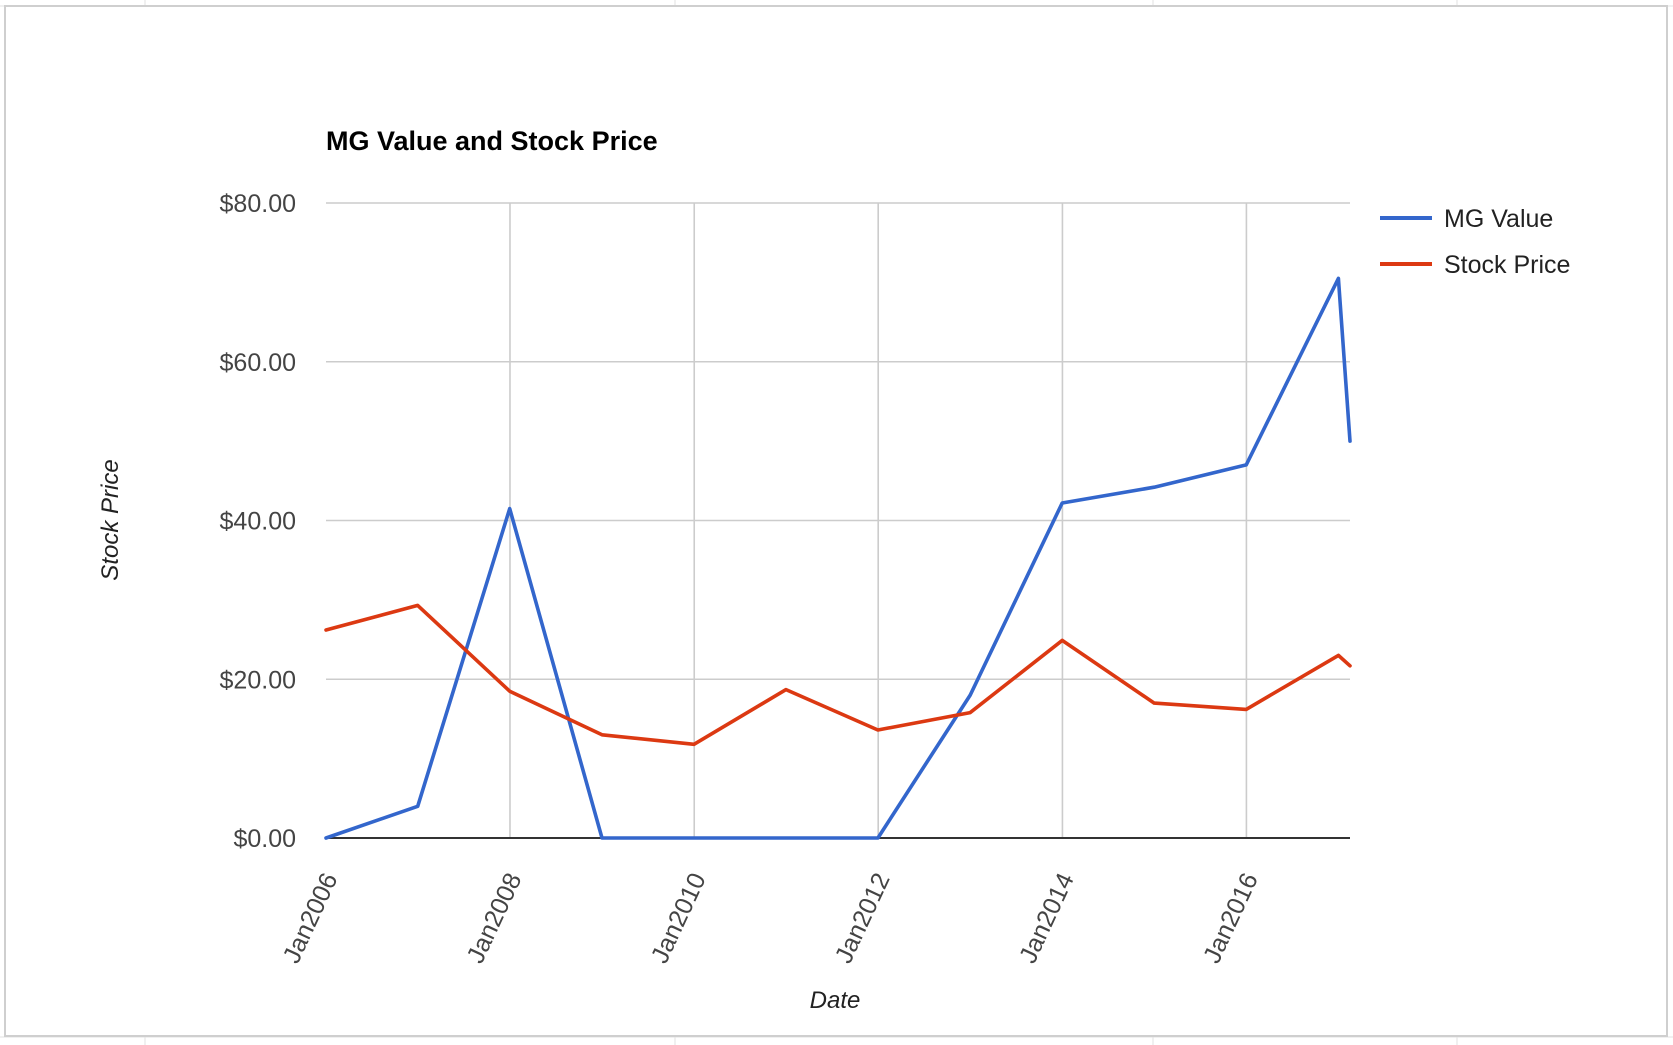 The height and width of the screenshot is (1045, 1673). Describe the element at coordinates (258, 204) in the screenshot. I see `y-tick-label: $80.00` at that location.